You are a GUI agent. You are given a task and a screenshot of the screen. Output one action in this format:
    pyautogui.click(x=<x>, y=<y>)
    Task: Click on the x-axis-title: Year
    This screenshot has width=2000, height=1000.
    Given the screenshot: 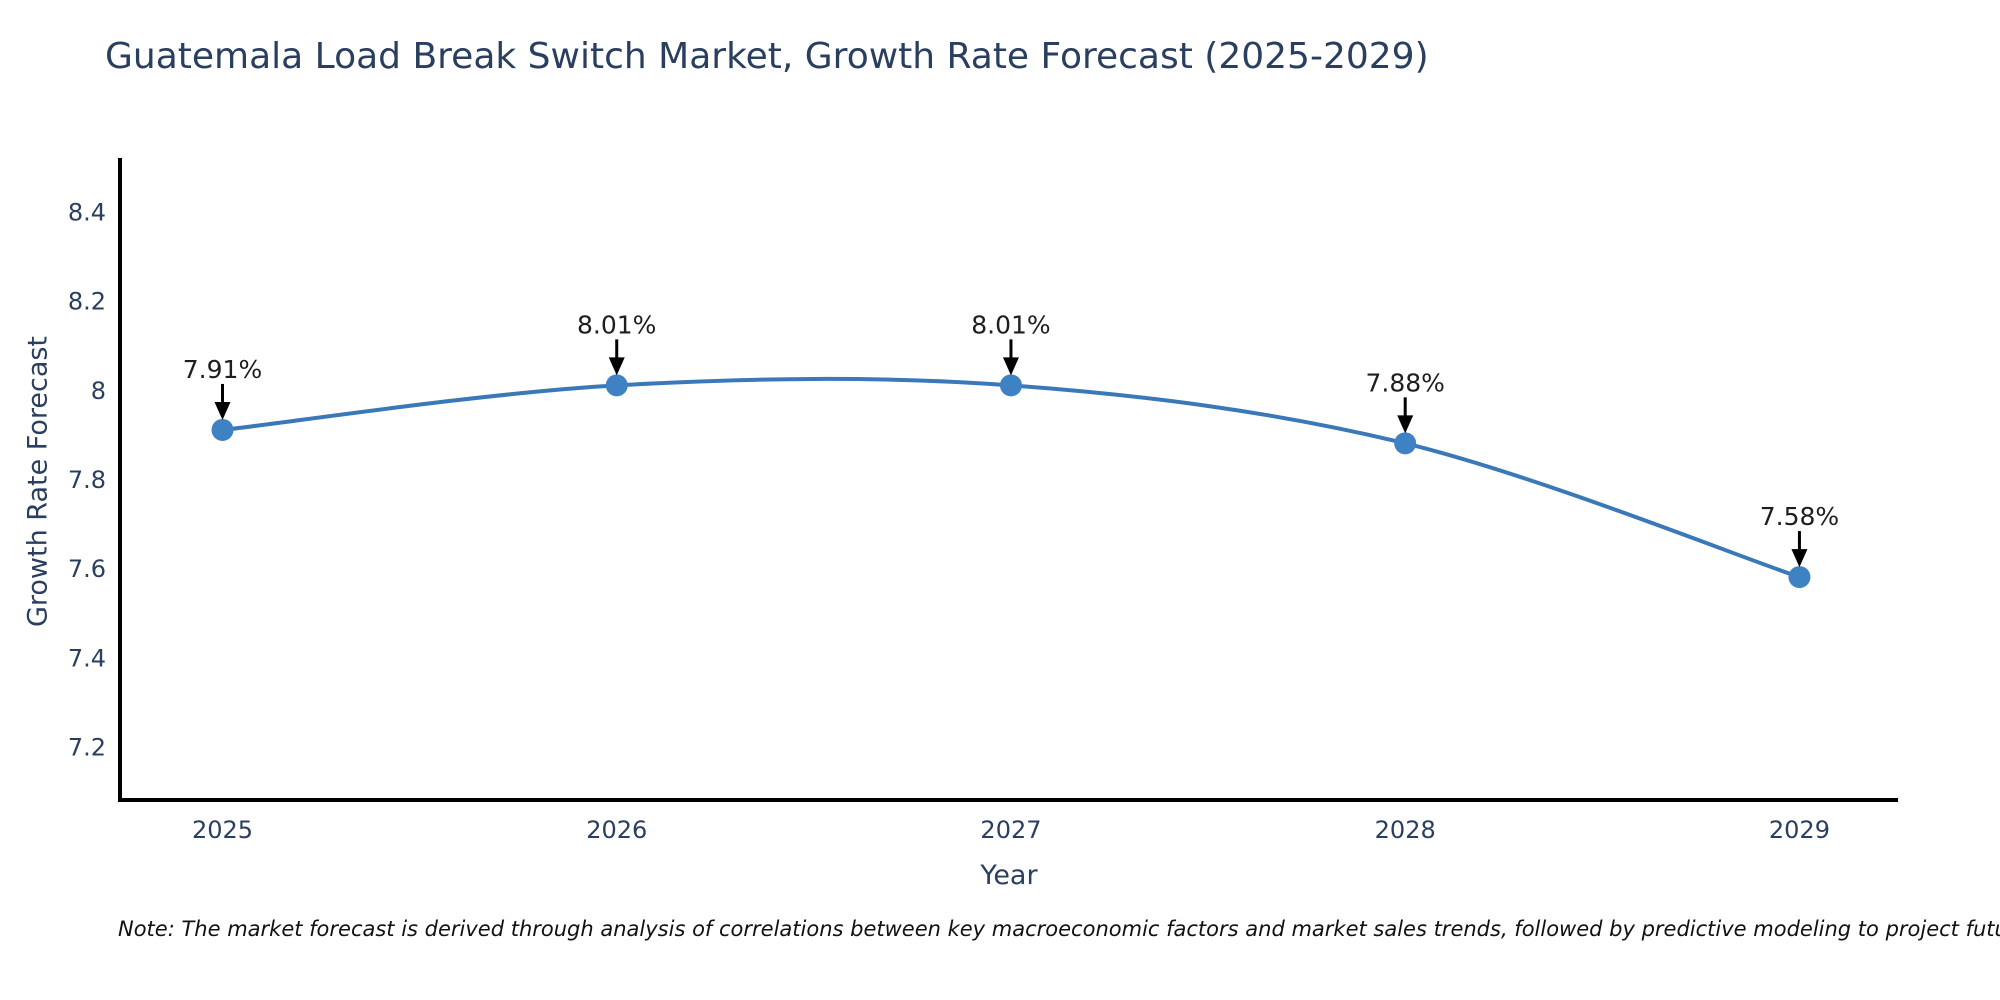 What is the action you would take?
    pyautogui.click(x=1009, y=875)
    